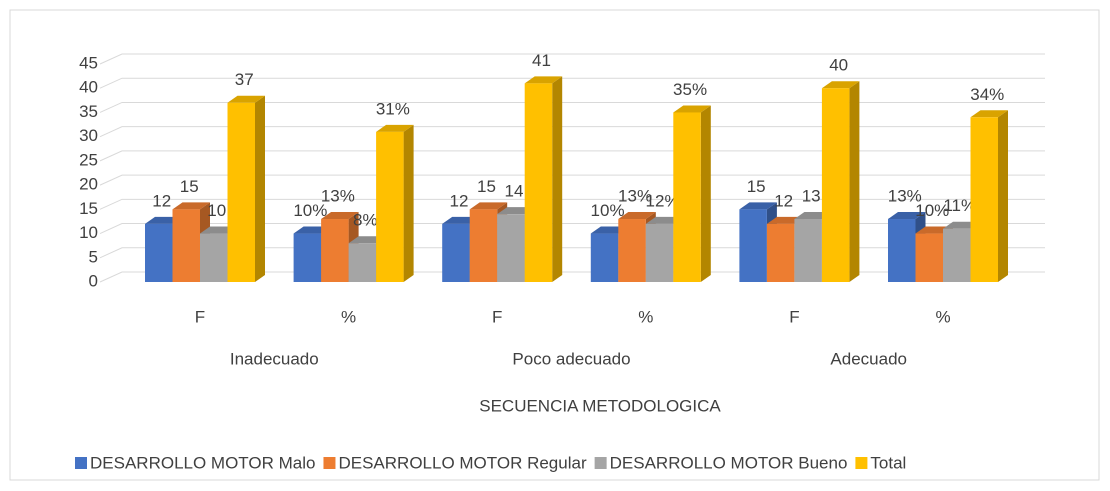 Image resolution: width=1110 pixels, height=491 pixels. What do you see at coordinates (93, 280) in the screenshot?
I see `y-tick-label: 0` at bounding box center [93, 280].